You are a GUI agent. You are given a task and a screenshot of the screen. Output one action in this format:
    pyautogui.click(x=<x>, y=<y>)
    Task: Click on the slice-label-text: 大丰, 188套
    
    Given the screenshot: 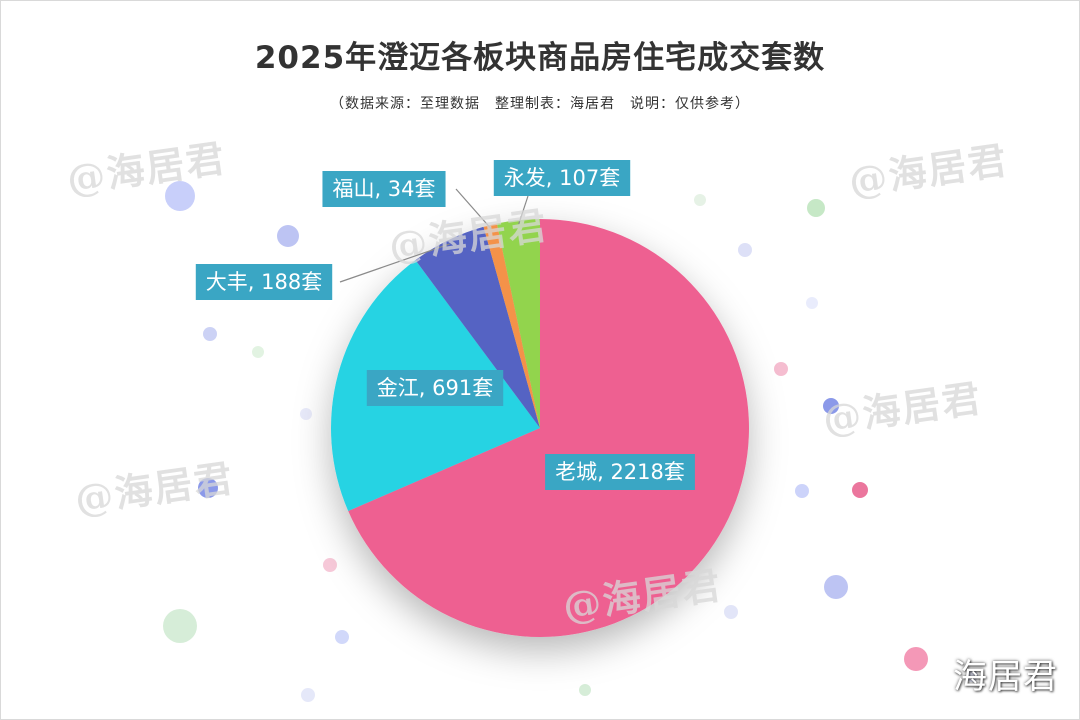 What is the action you would take?
    pyautogui.click(x=264, y=282)
    